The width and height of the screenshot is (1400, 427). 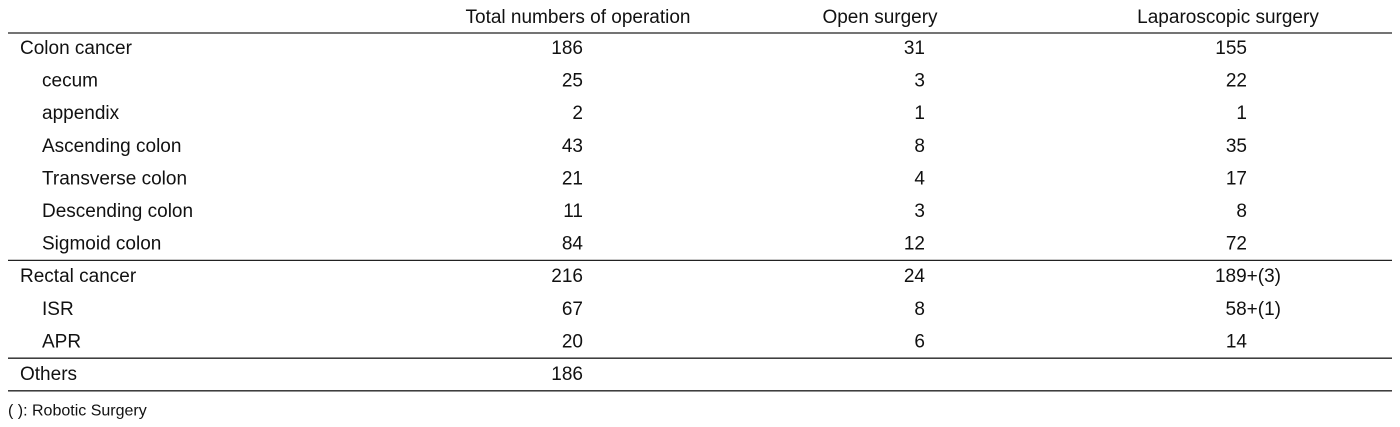 I want to click on row-label: Descending colon, so click(x=117, y=211).